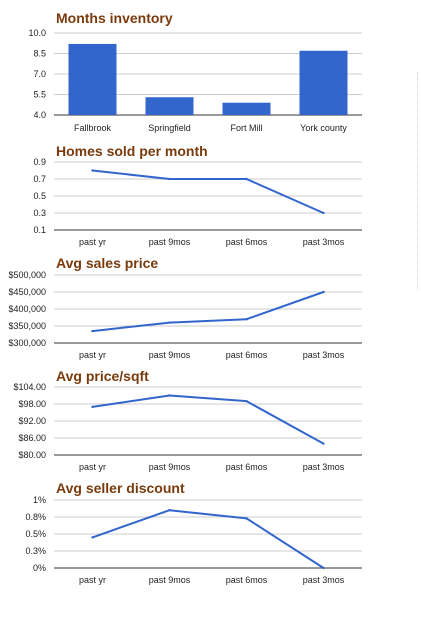  What do you see at coordinates (39, 230) in the screenshot?
I see `y-tick-label: 0.1` at bounding box center [39, 230].